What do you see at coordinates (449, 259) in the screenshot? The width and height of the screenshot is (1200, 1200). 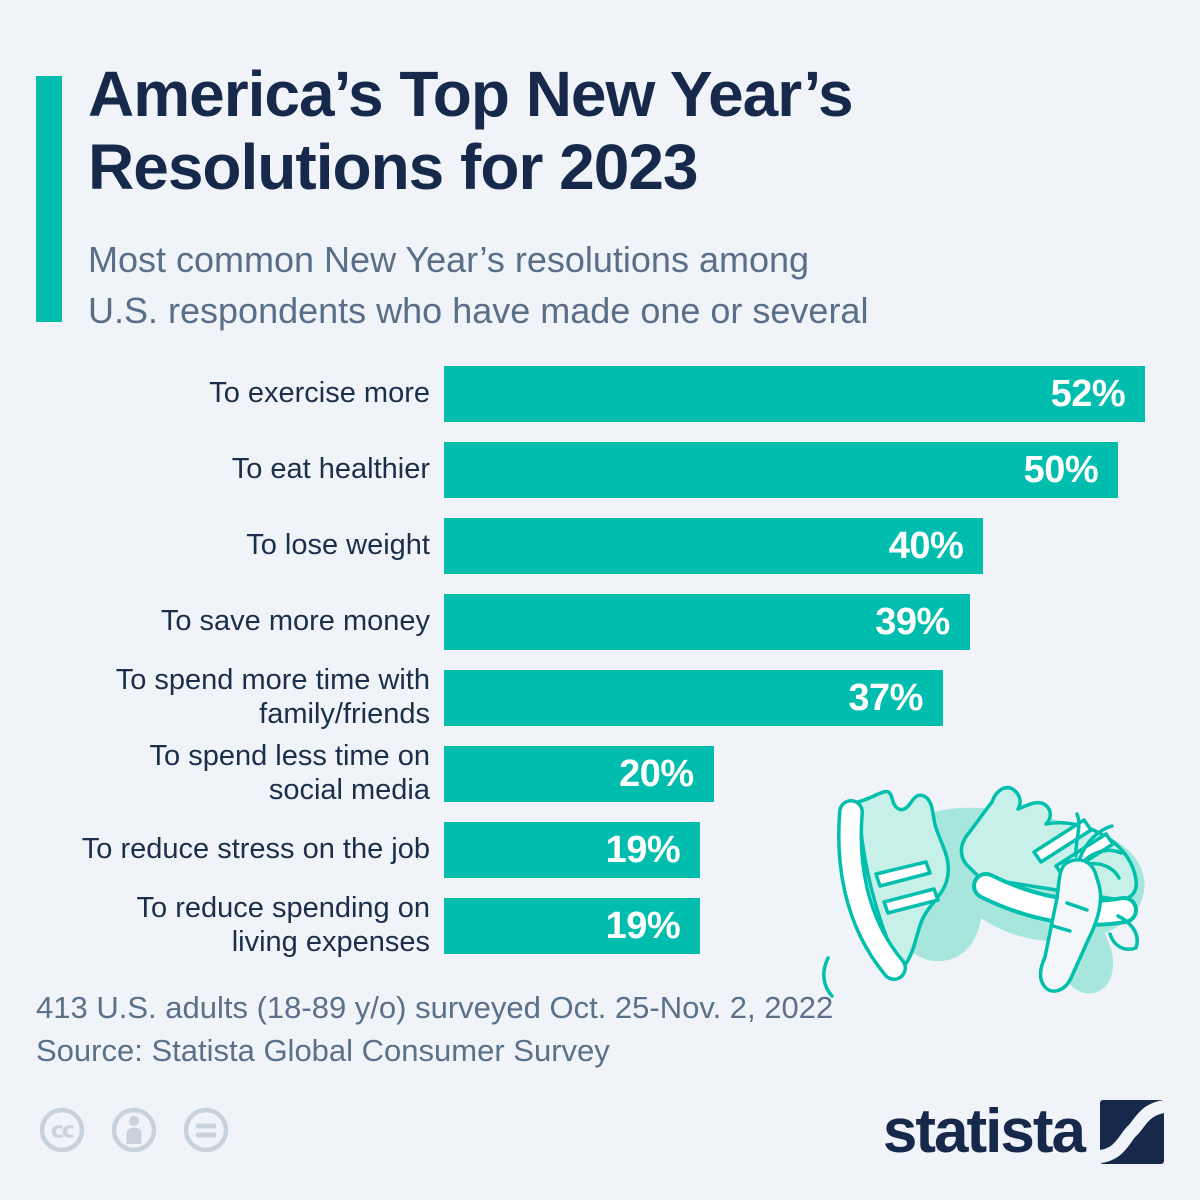 I see `subtitle-line-1: Most common New Year’s resolutions among` at bounding box center [449, 259].